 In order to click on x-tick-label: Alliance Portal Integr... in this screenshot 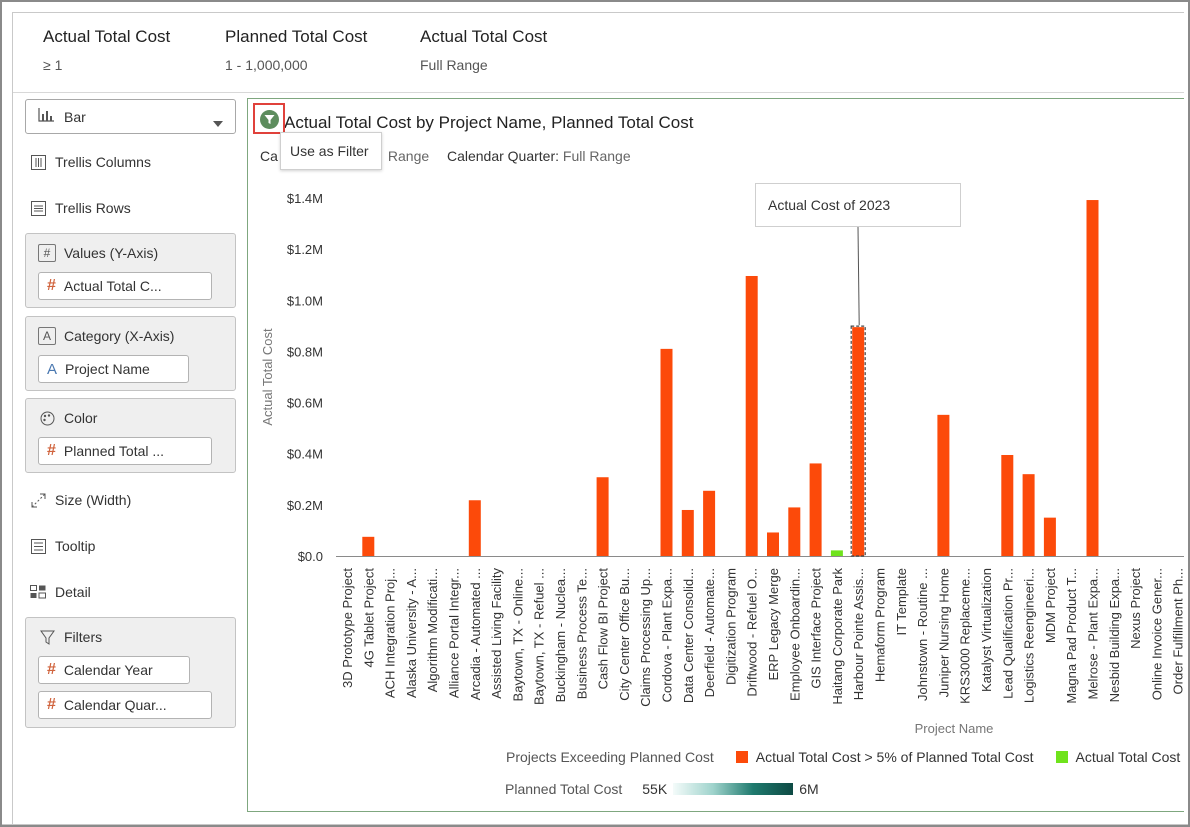, I will do `click(454, 633)`.